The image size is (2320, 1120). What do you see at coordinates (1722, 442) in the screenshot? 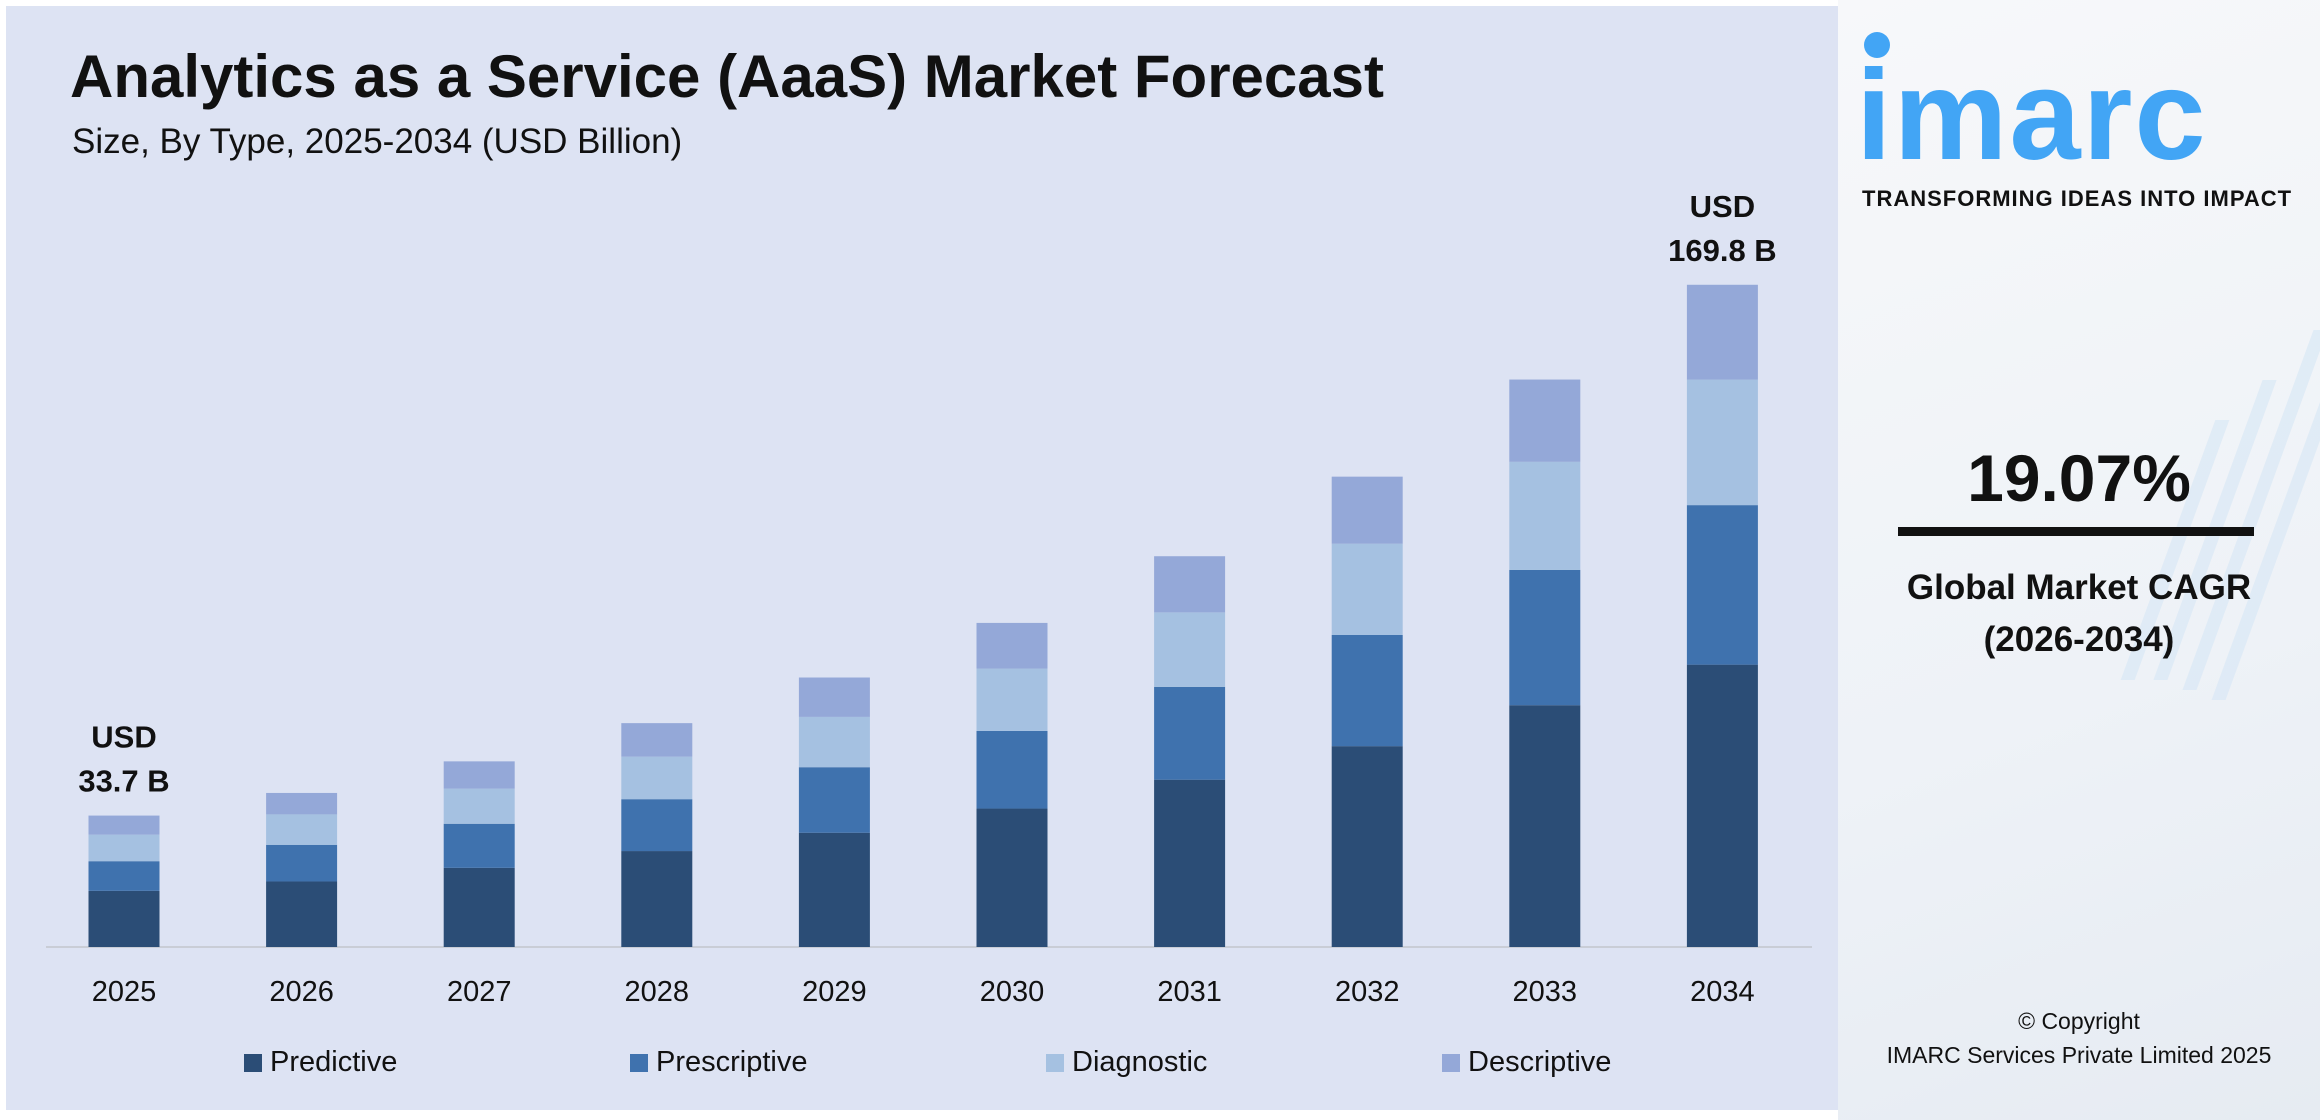
I see `bar-segment-diagnostic-2034` at bounding box center [1722, 442].